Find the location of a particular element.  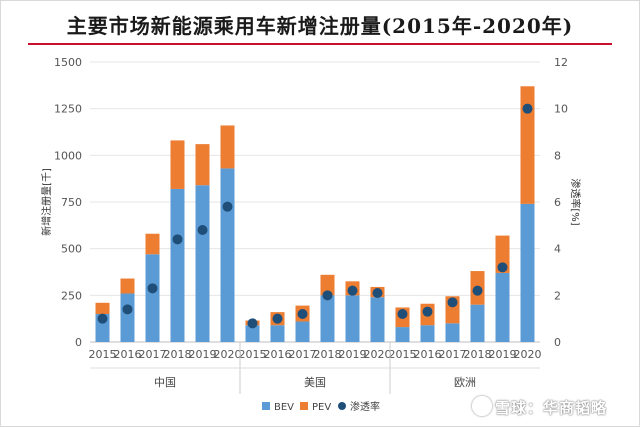

legend-label-bev: BEV is located at coordinates (284, 407).